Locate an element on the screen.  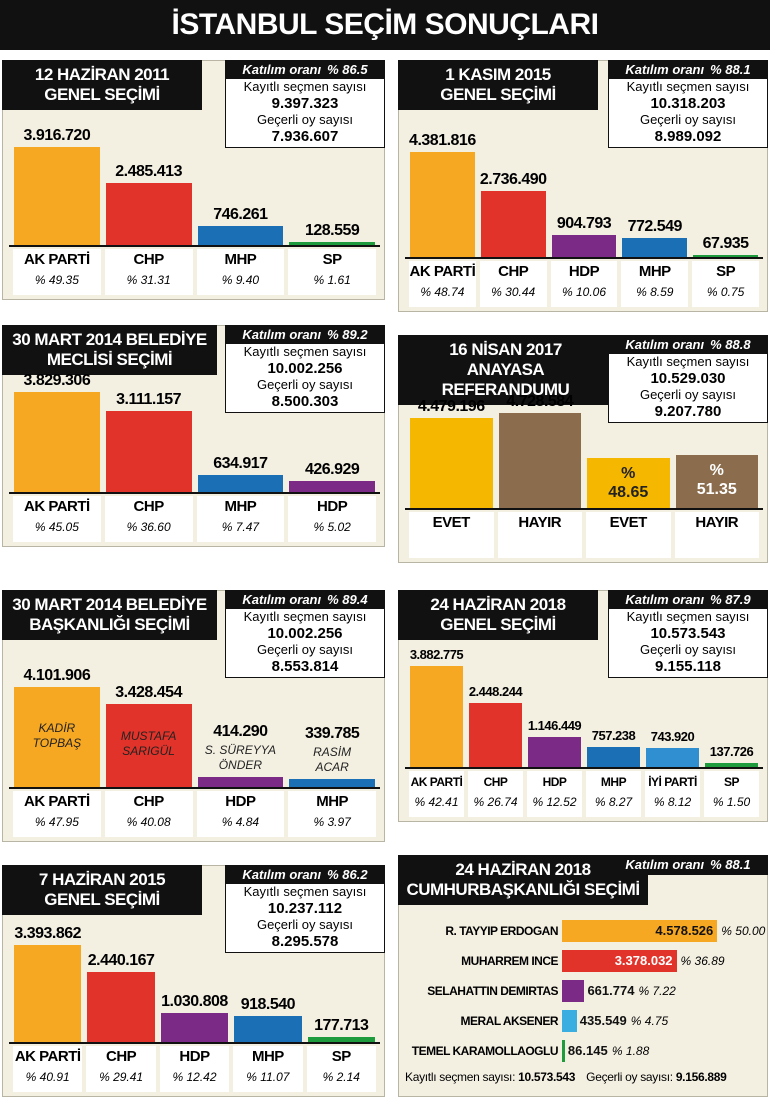
share-bar: % 48.65 is located at coordinates (628, 482).